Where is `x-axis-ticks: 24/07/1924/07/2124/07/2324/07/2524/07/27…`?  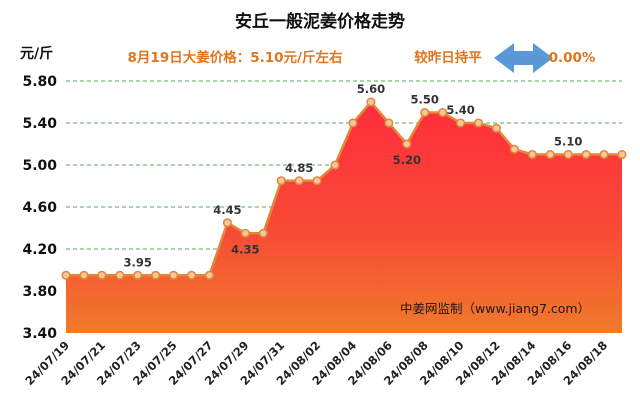 x-axis-ticks: 24/07/1924/07/2124/07/2324/07/2524/07/27… is located at coordinates (316, 363).